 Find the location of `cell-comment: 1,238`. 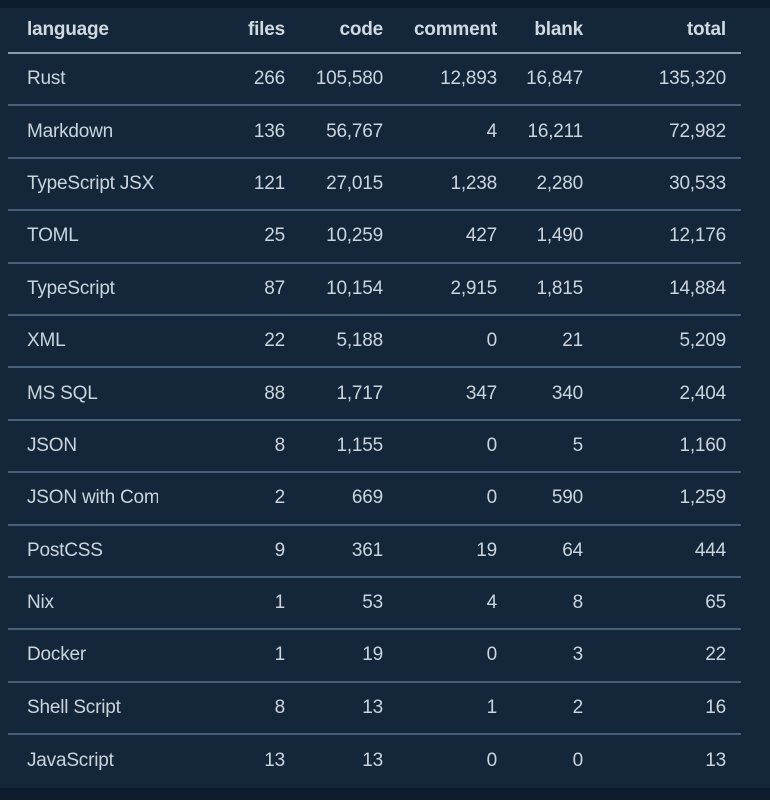

cell-comment: 1,238 is located at coordinates (455, 184).